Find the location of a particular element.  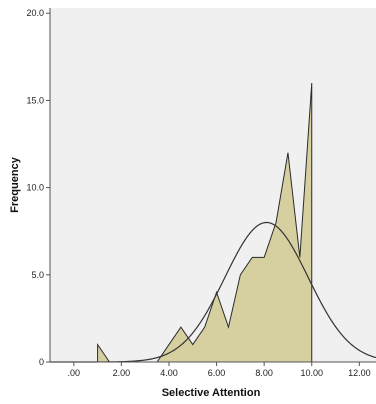

x-tick-label: 4.00 is located at coordinates (169, 373).